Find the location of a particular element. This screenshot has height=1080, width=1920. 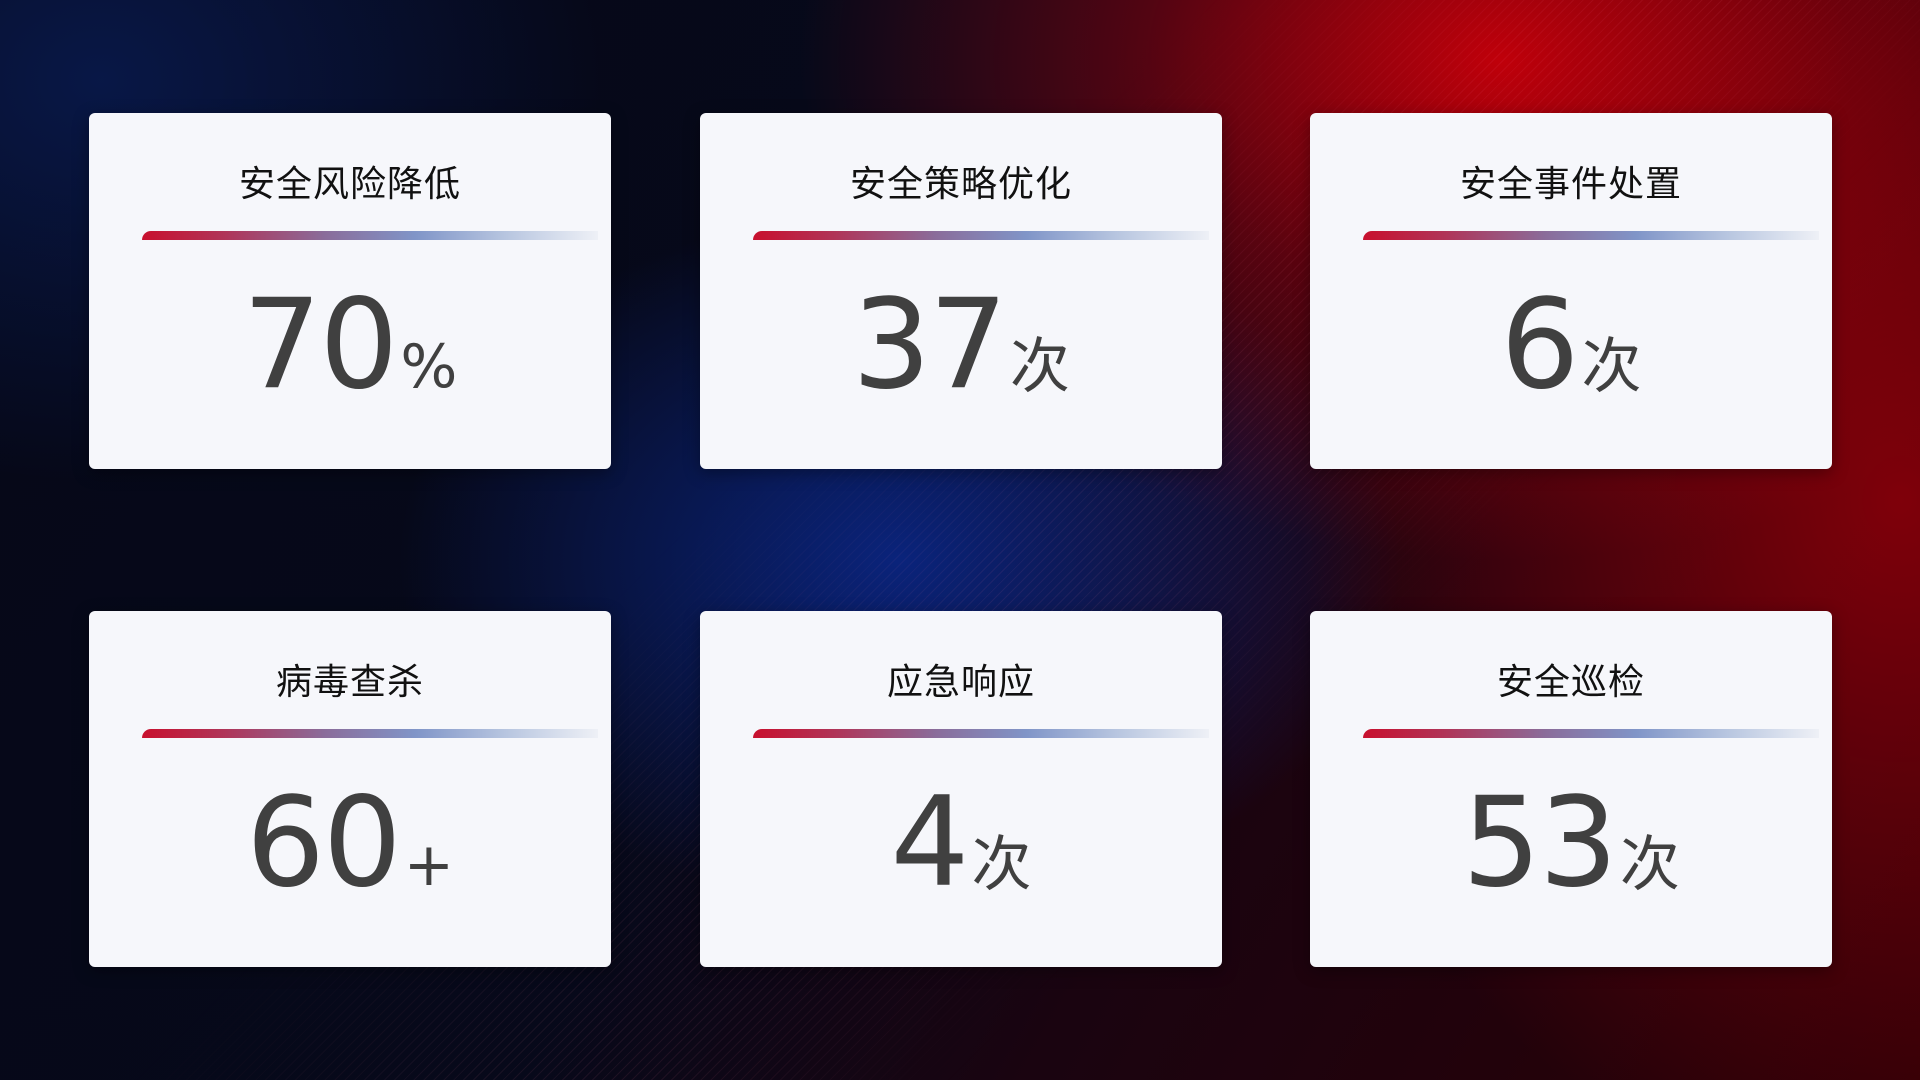

card-value: 37次 is located at coordinates (961, 345).